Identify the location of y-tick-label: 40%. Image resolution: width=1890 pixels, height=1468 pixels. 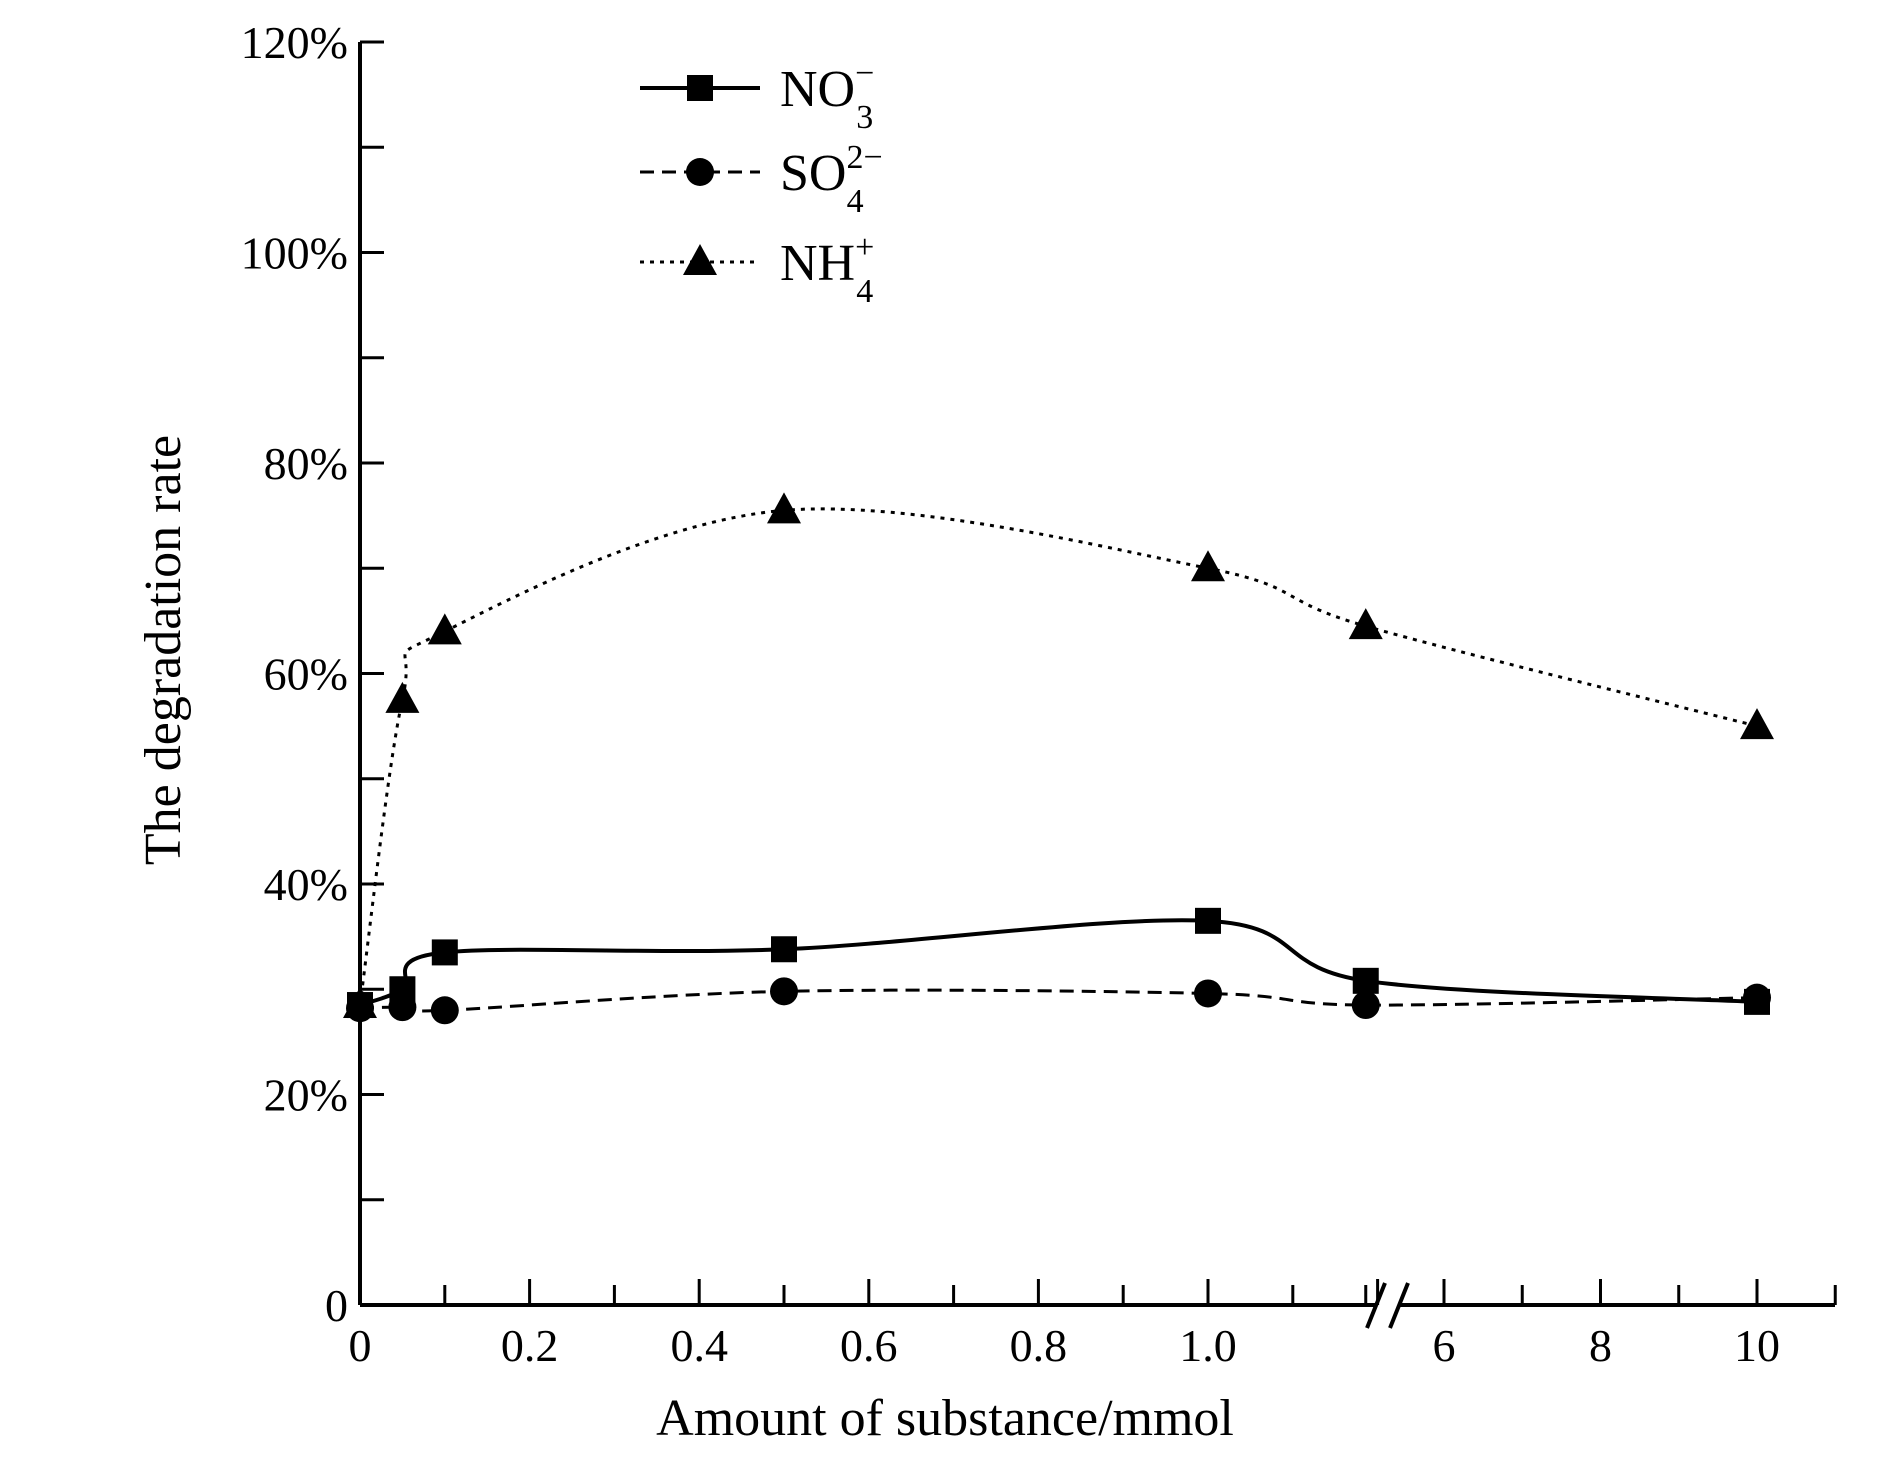
(306, 884).